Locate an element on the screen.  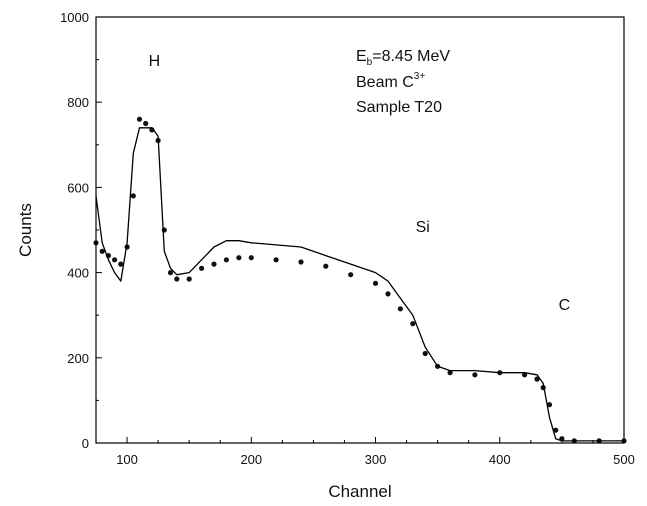
annotation-si: Si is located at coordinates (423, 227).